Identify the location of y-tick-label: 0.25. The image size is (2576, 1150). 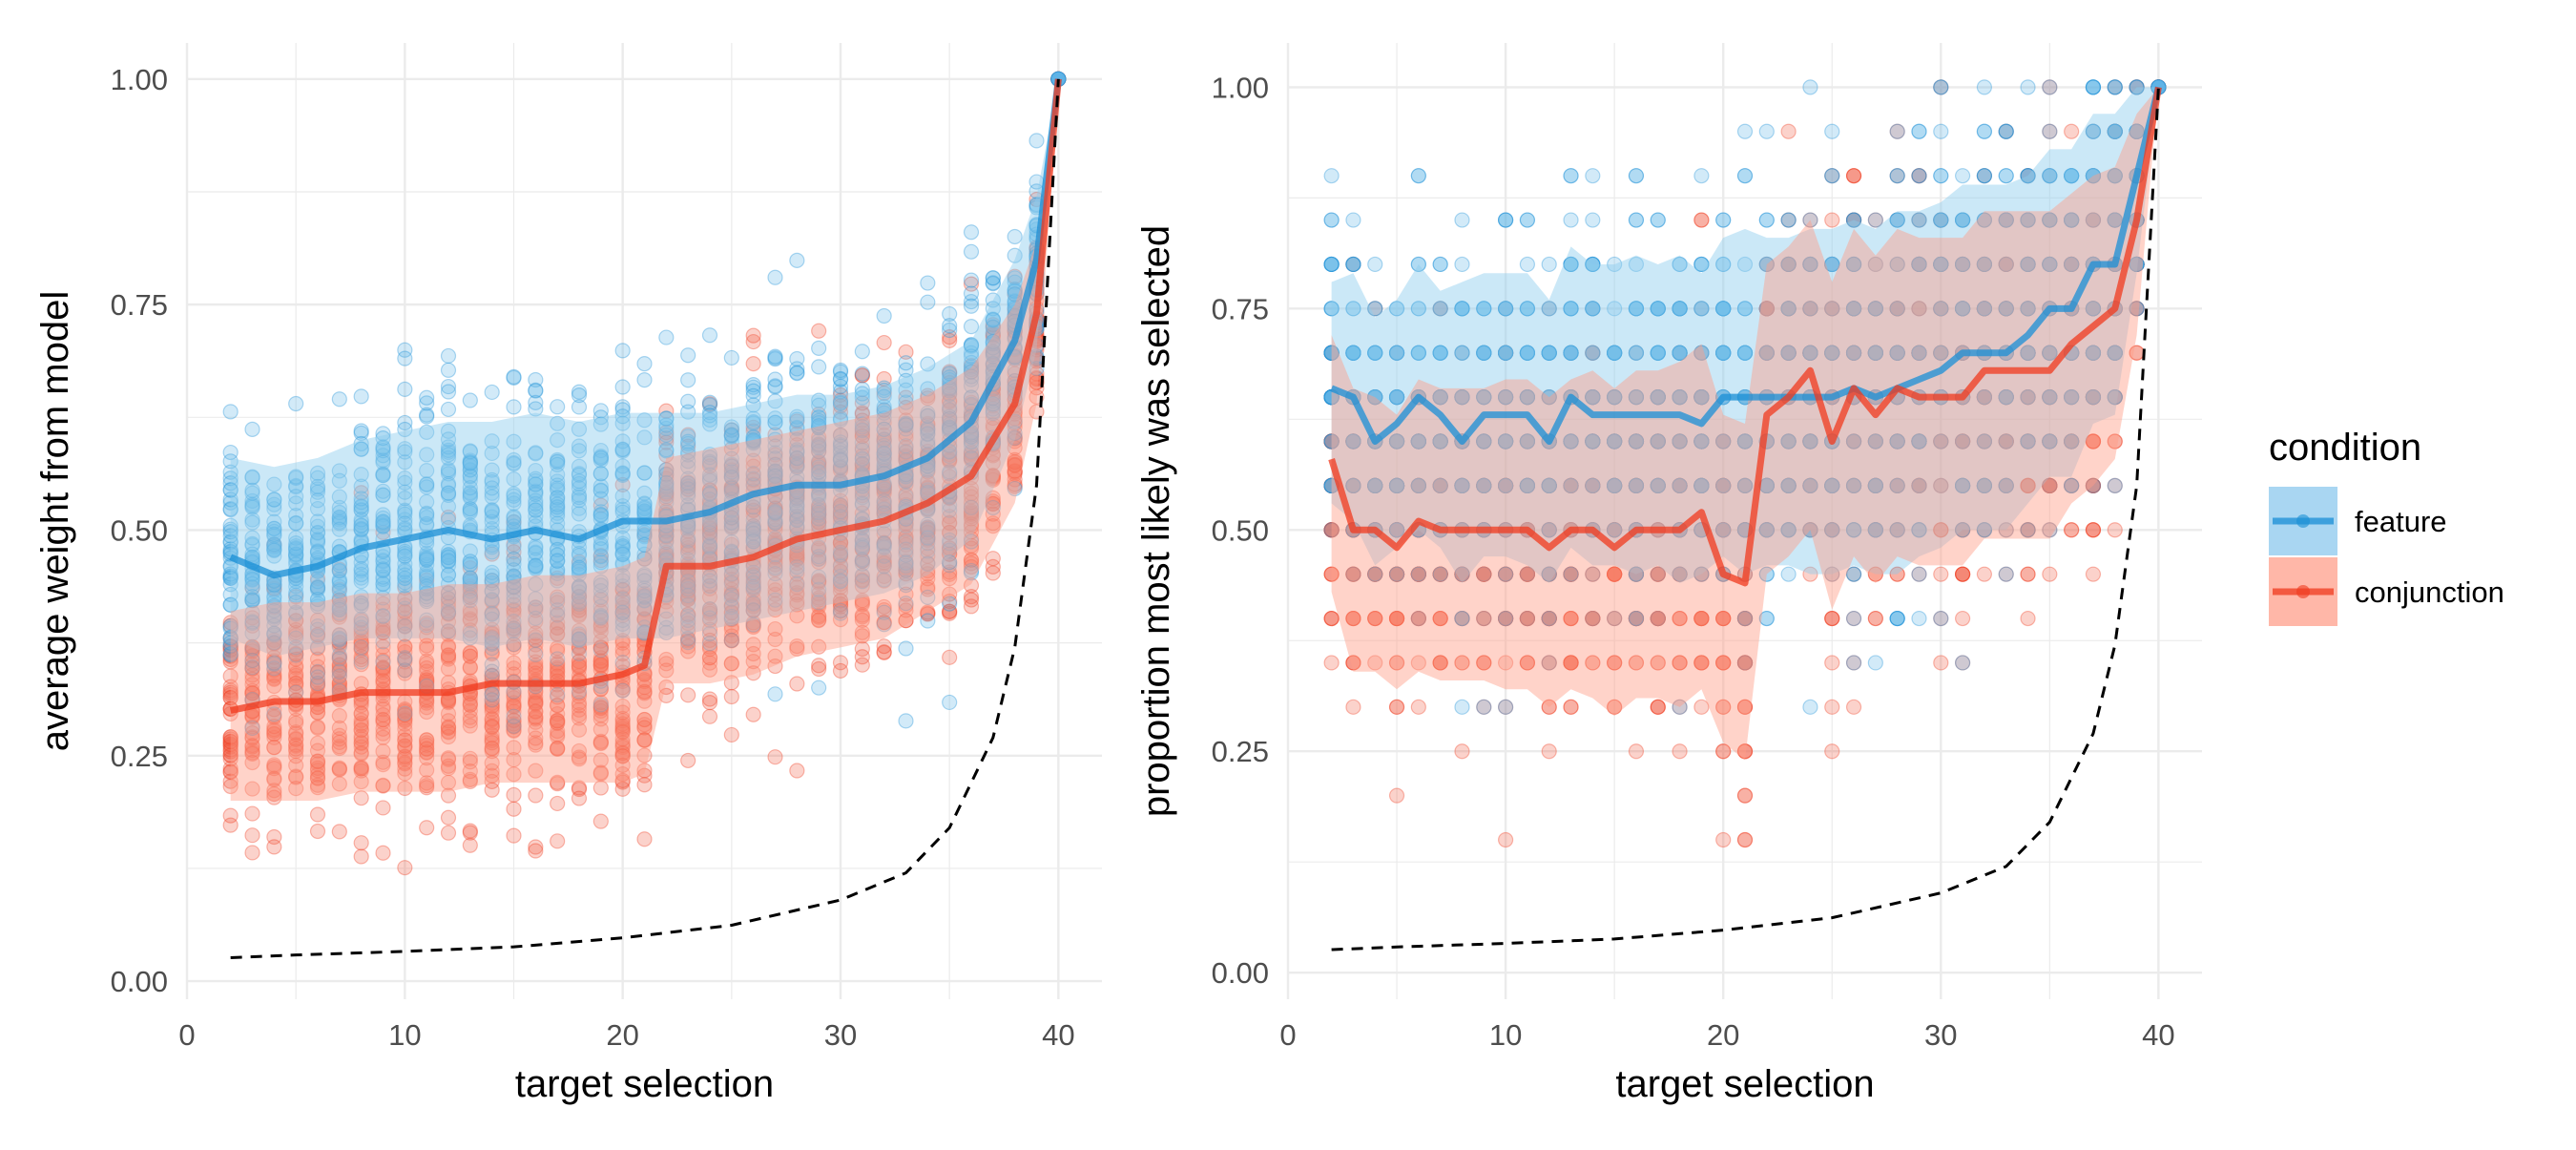
(139, 756).